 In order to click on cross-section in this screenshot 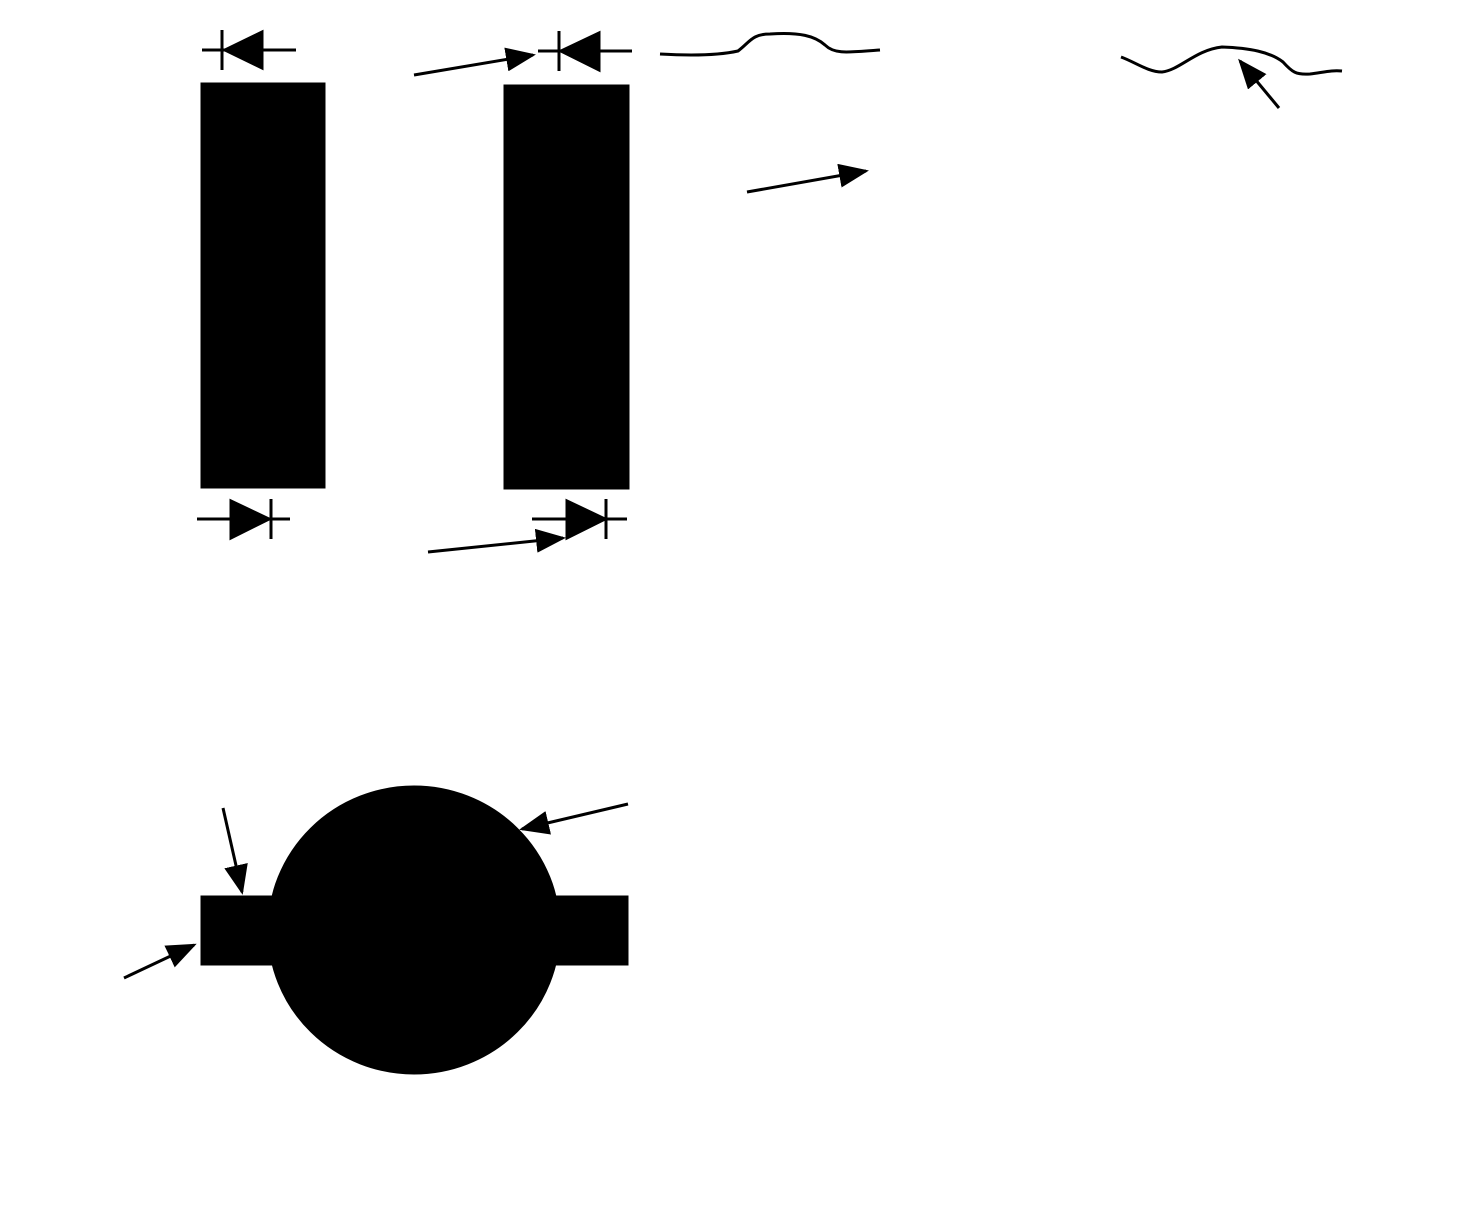, I will do `click(414, 930)`.